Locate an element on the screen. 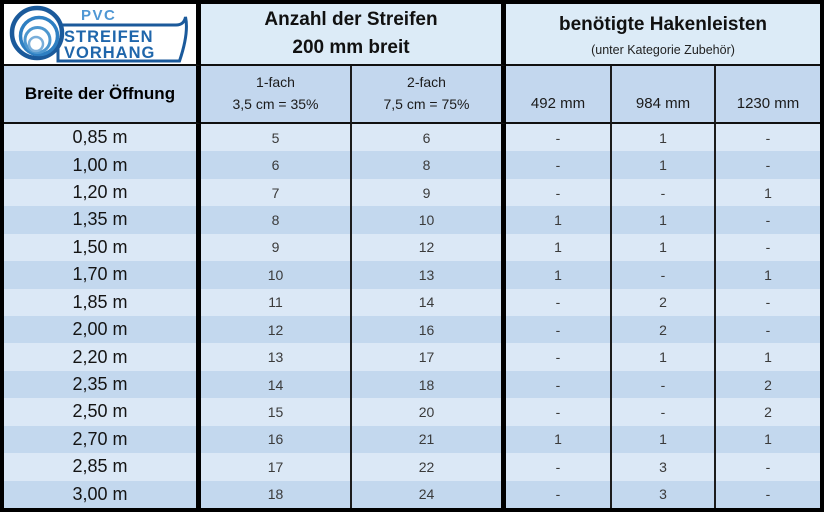 Image resolution: width=824 pixels, height=512 pixels. cell-breite: 1,70 m is located at coordinates (102, 275).